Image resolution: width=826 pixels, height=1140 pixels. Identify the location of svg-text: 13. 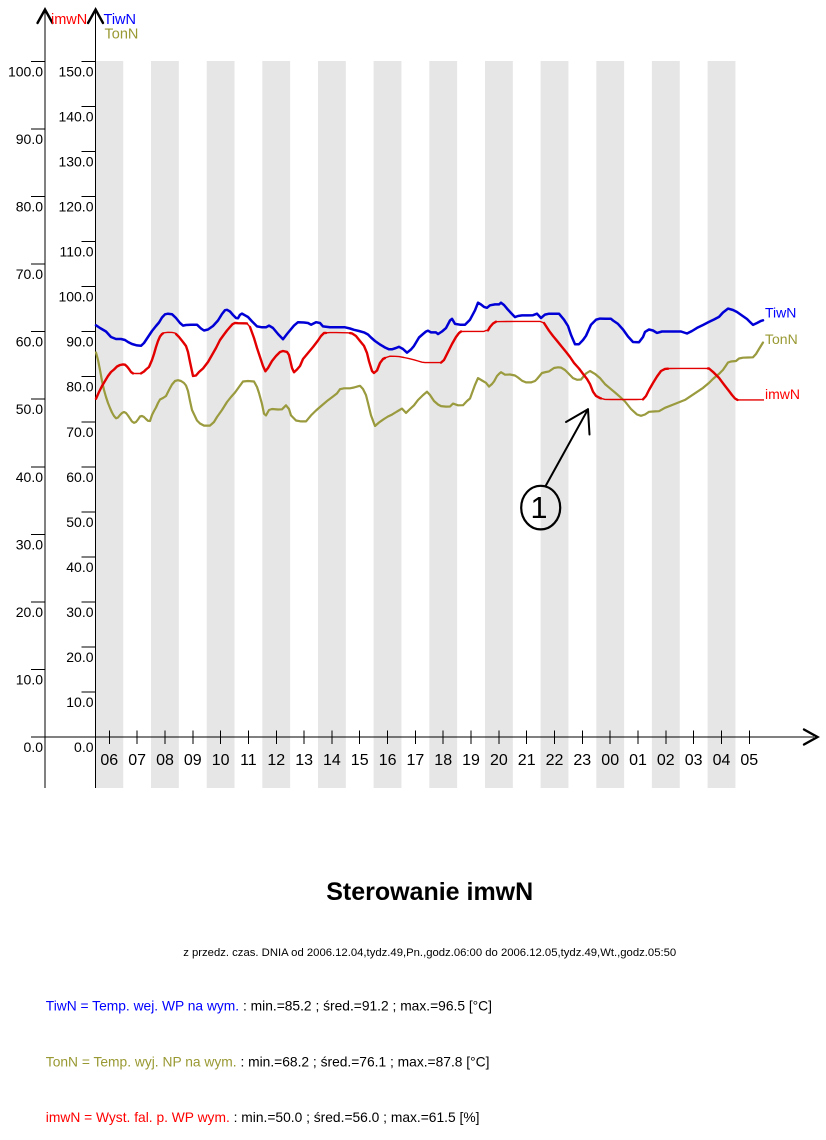
(304, 760).